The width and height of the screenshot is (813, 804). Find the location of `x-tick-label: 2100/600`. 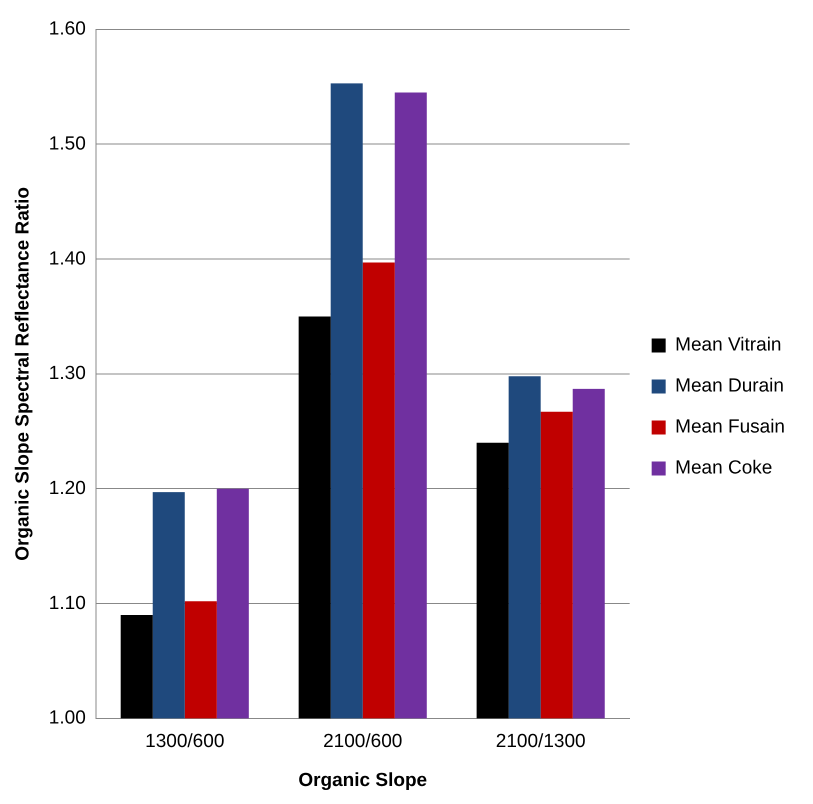

x-tick-label: 2100/600 is located at coordinates (362, 741).